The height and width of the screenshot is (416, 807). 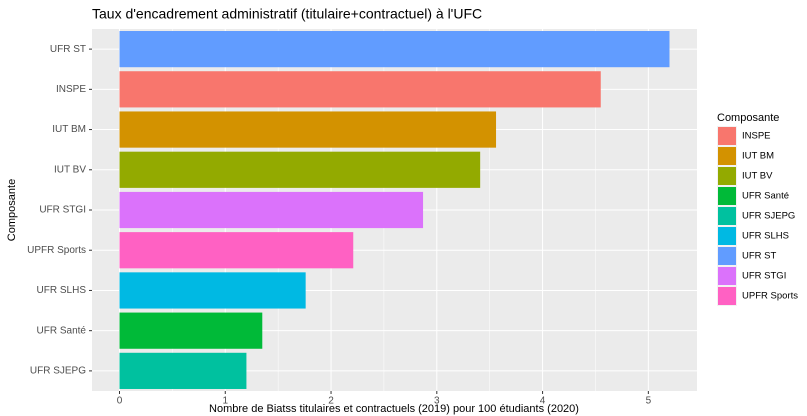 What do you see at coordinates (62, 290) in the screenshot?
I see `y-tick-label: UFR SLHS` at bounding box center [62, 290].